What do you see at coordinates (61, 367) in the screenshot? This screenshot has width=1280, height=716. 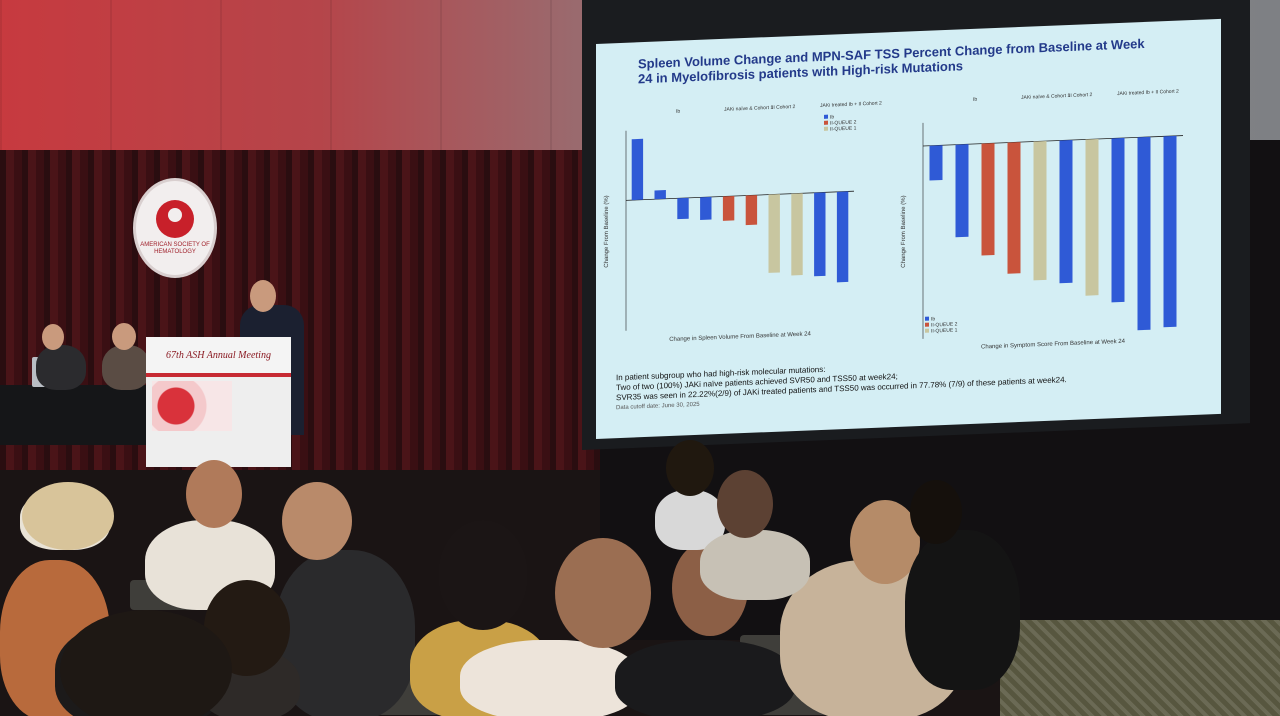 I see `panelist-left` at bounding box center [61, 367].